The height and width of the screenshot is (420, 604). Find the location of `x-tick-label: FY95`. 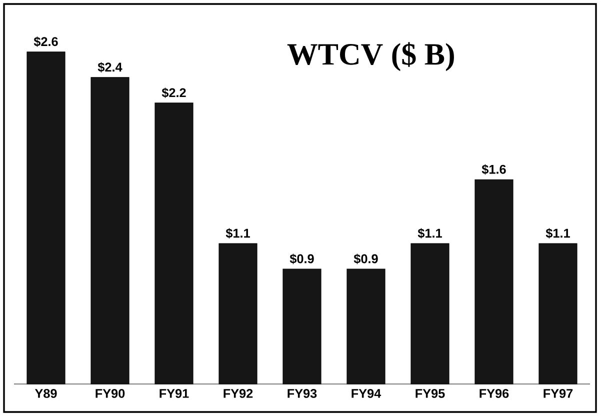

x-tick-label: FY95 is located at coordinates (430, 393).